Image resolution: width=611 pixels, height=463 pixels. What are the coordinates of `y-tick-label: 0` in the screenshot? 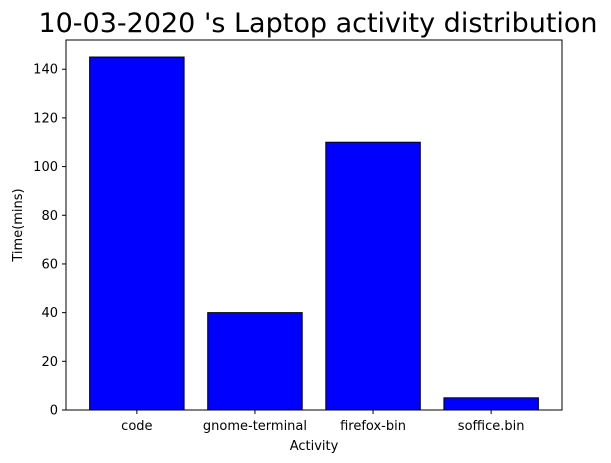 It's located at (54, 411).